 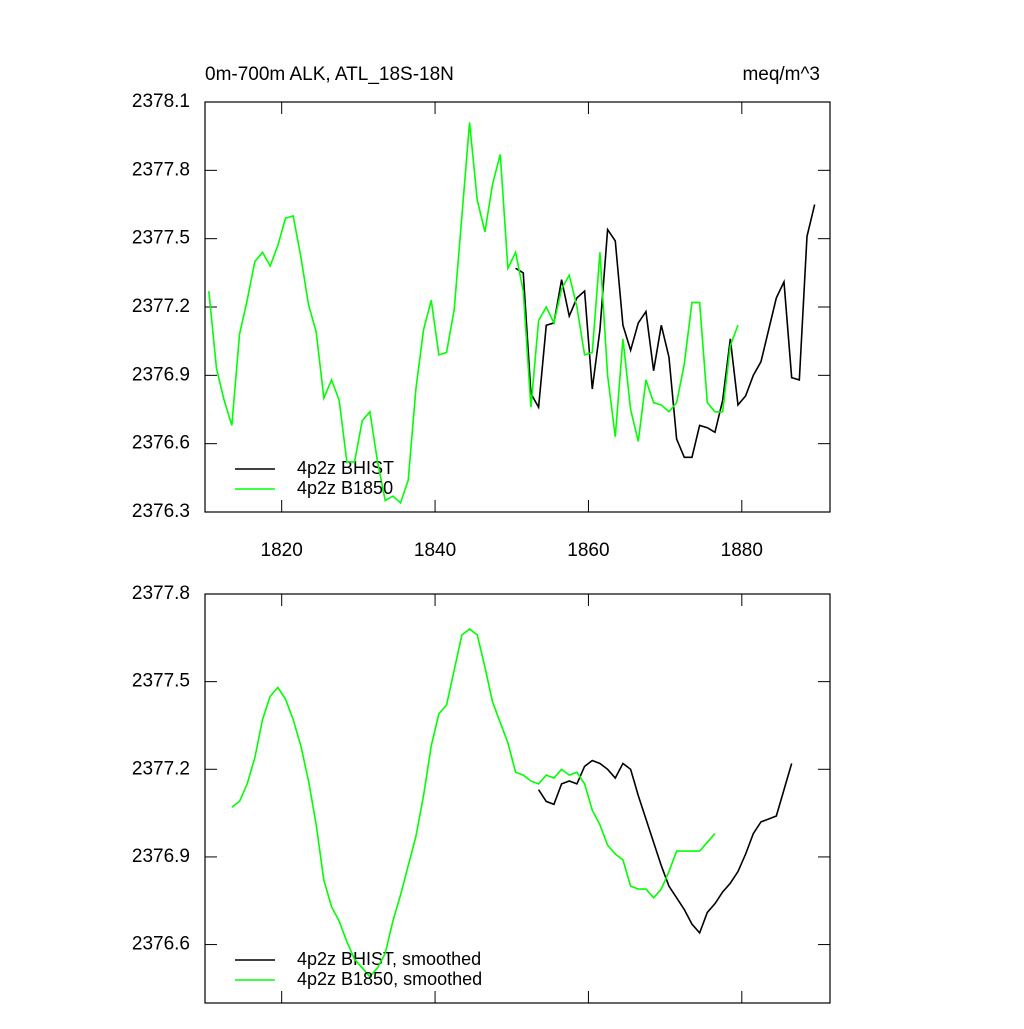 I want to click on x-tick-label: 1860, so click(x=588, y=550).